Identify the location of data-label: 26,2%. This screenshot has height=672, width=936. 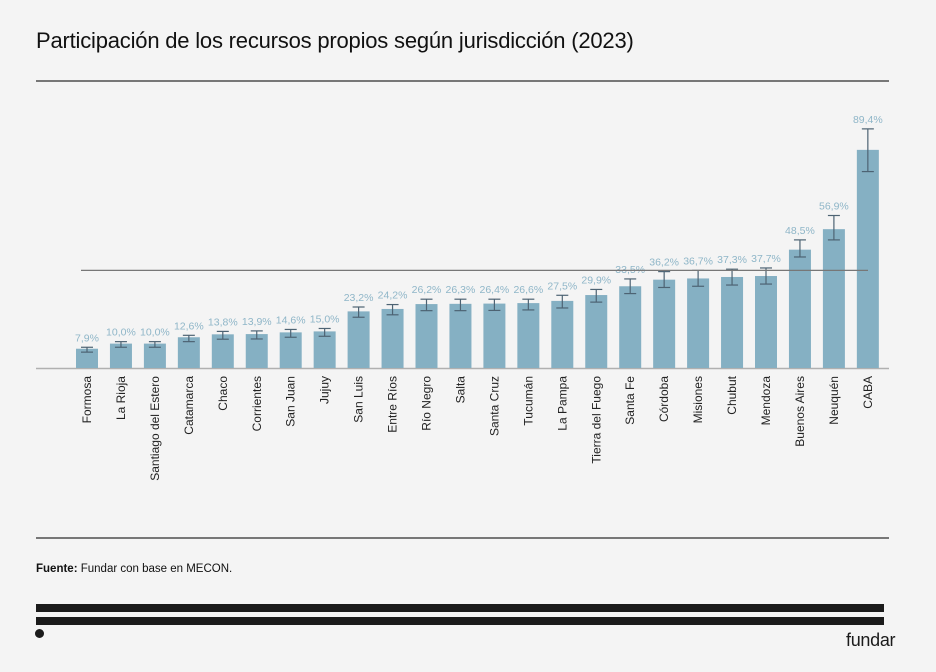
(427, 290).